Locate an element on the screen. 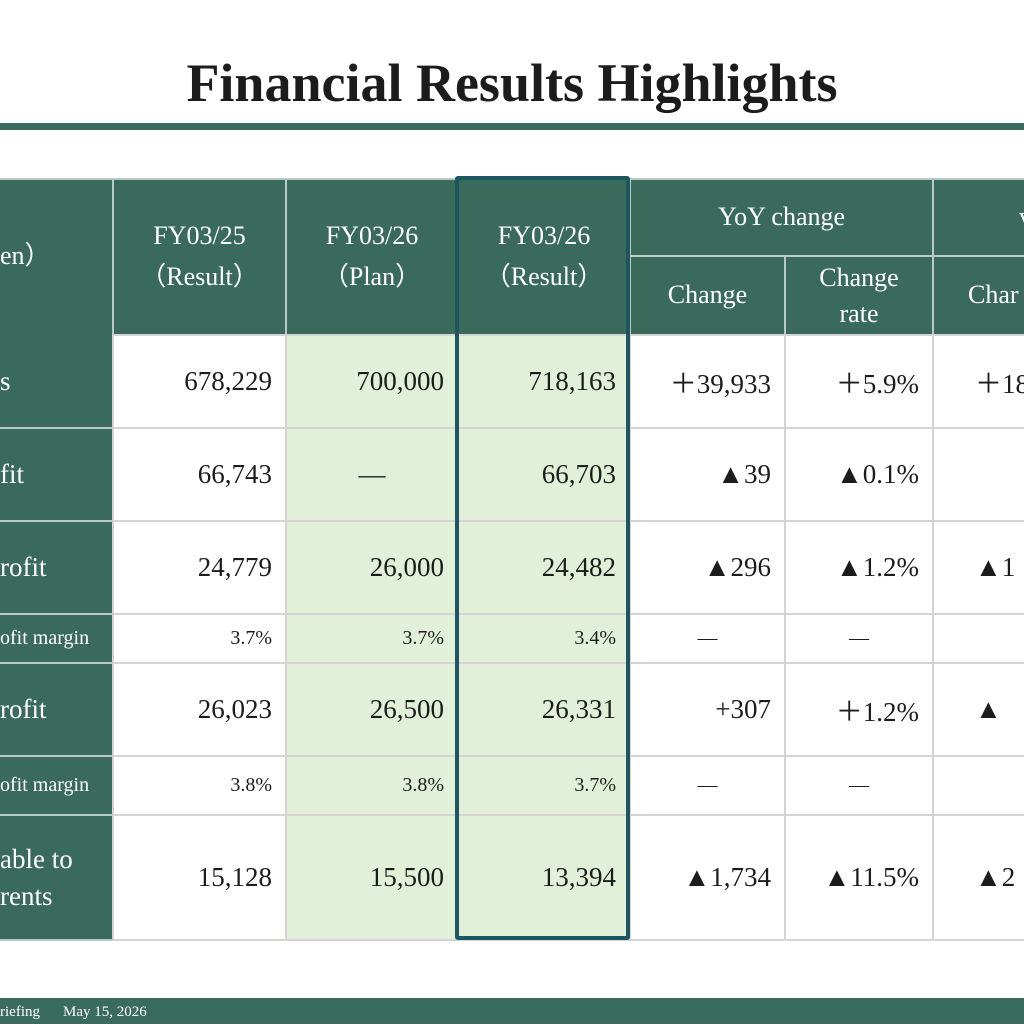 The width and height of the screenshot is (1024, 1026). row-label: fit is located at coordinates (56, 474).